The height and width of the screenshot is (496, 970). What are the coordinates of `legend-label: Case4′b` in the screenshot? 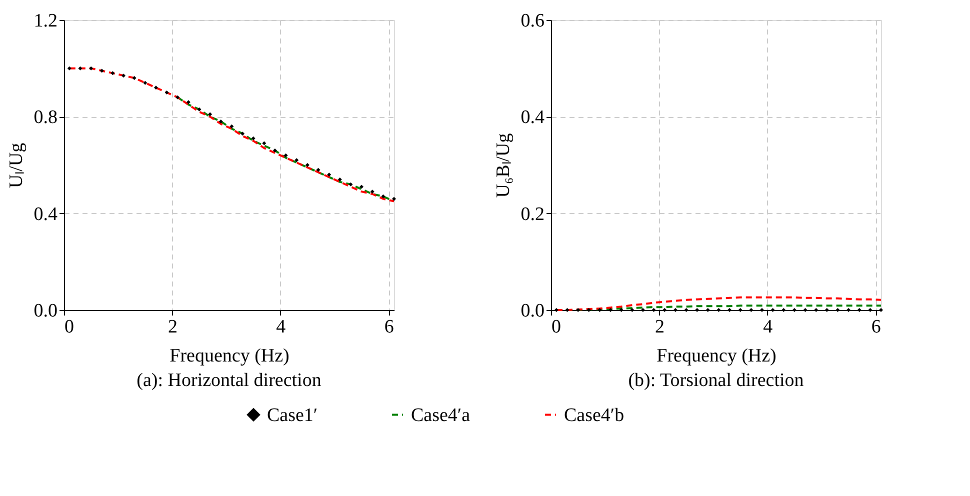 It's located at (594, 415).